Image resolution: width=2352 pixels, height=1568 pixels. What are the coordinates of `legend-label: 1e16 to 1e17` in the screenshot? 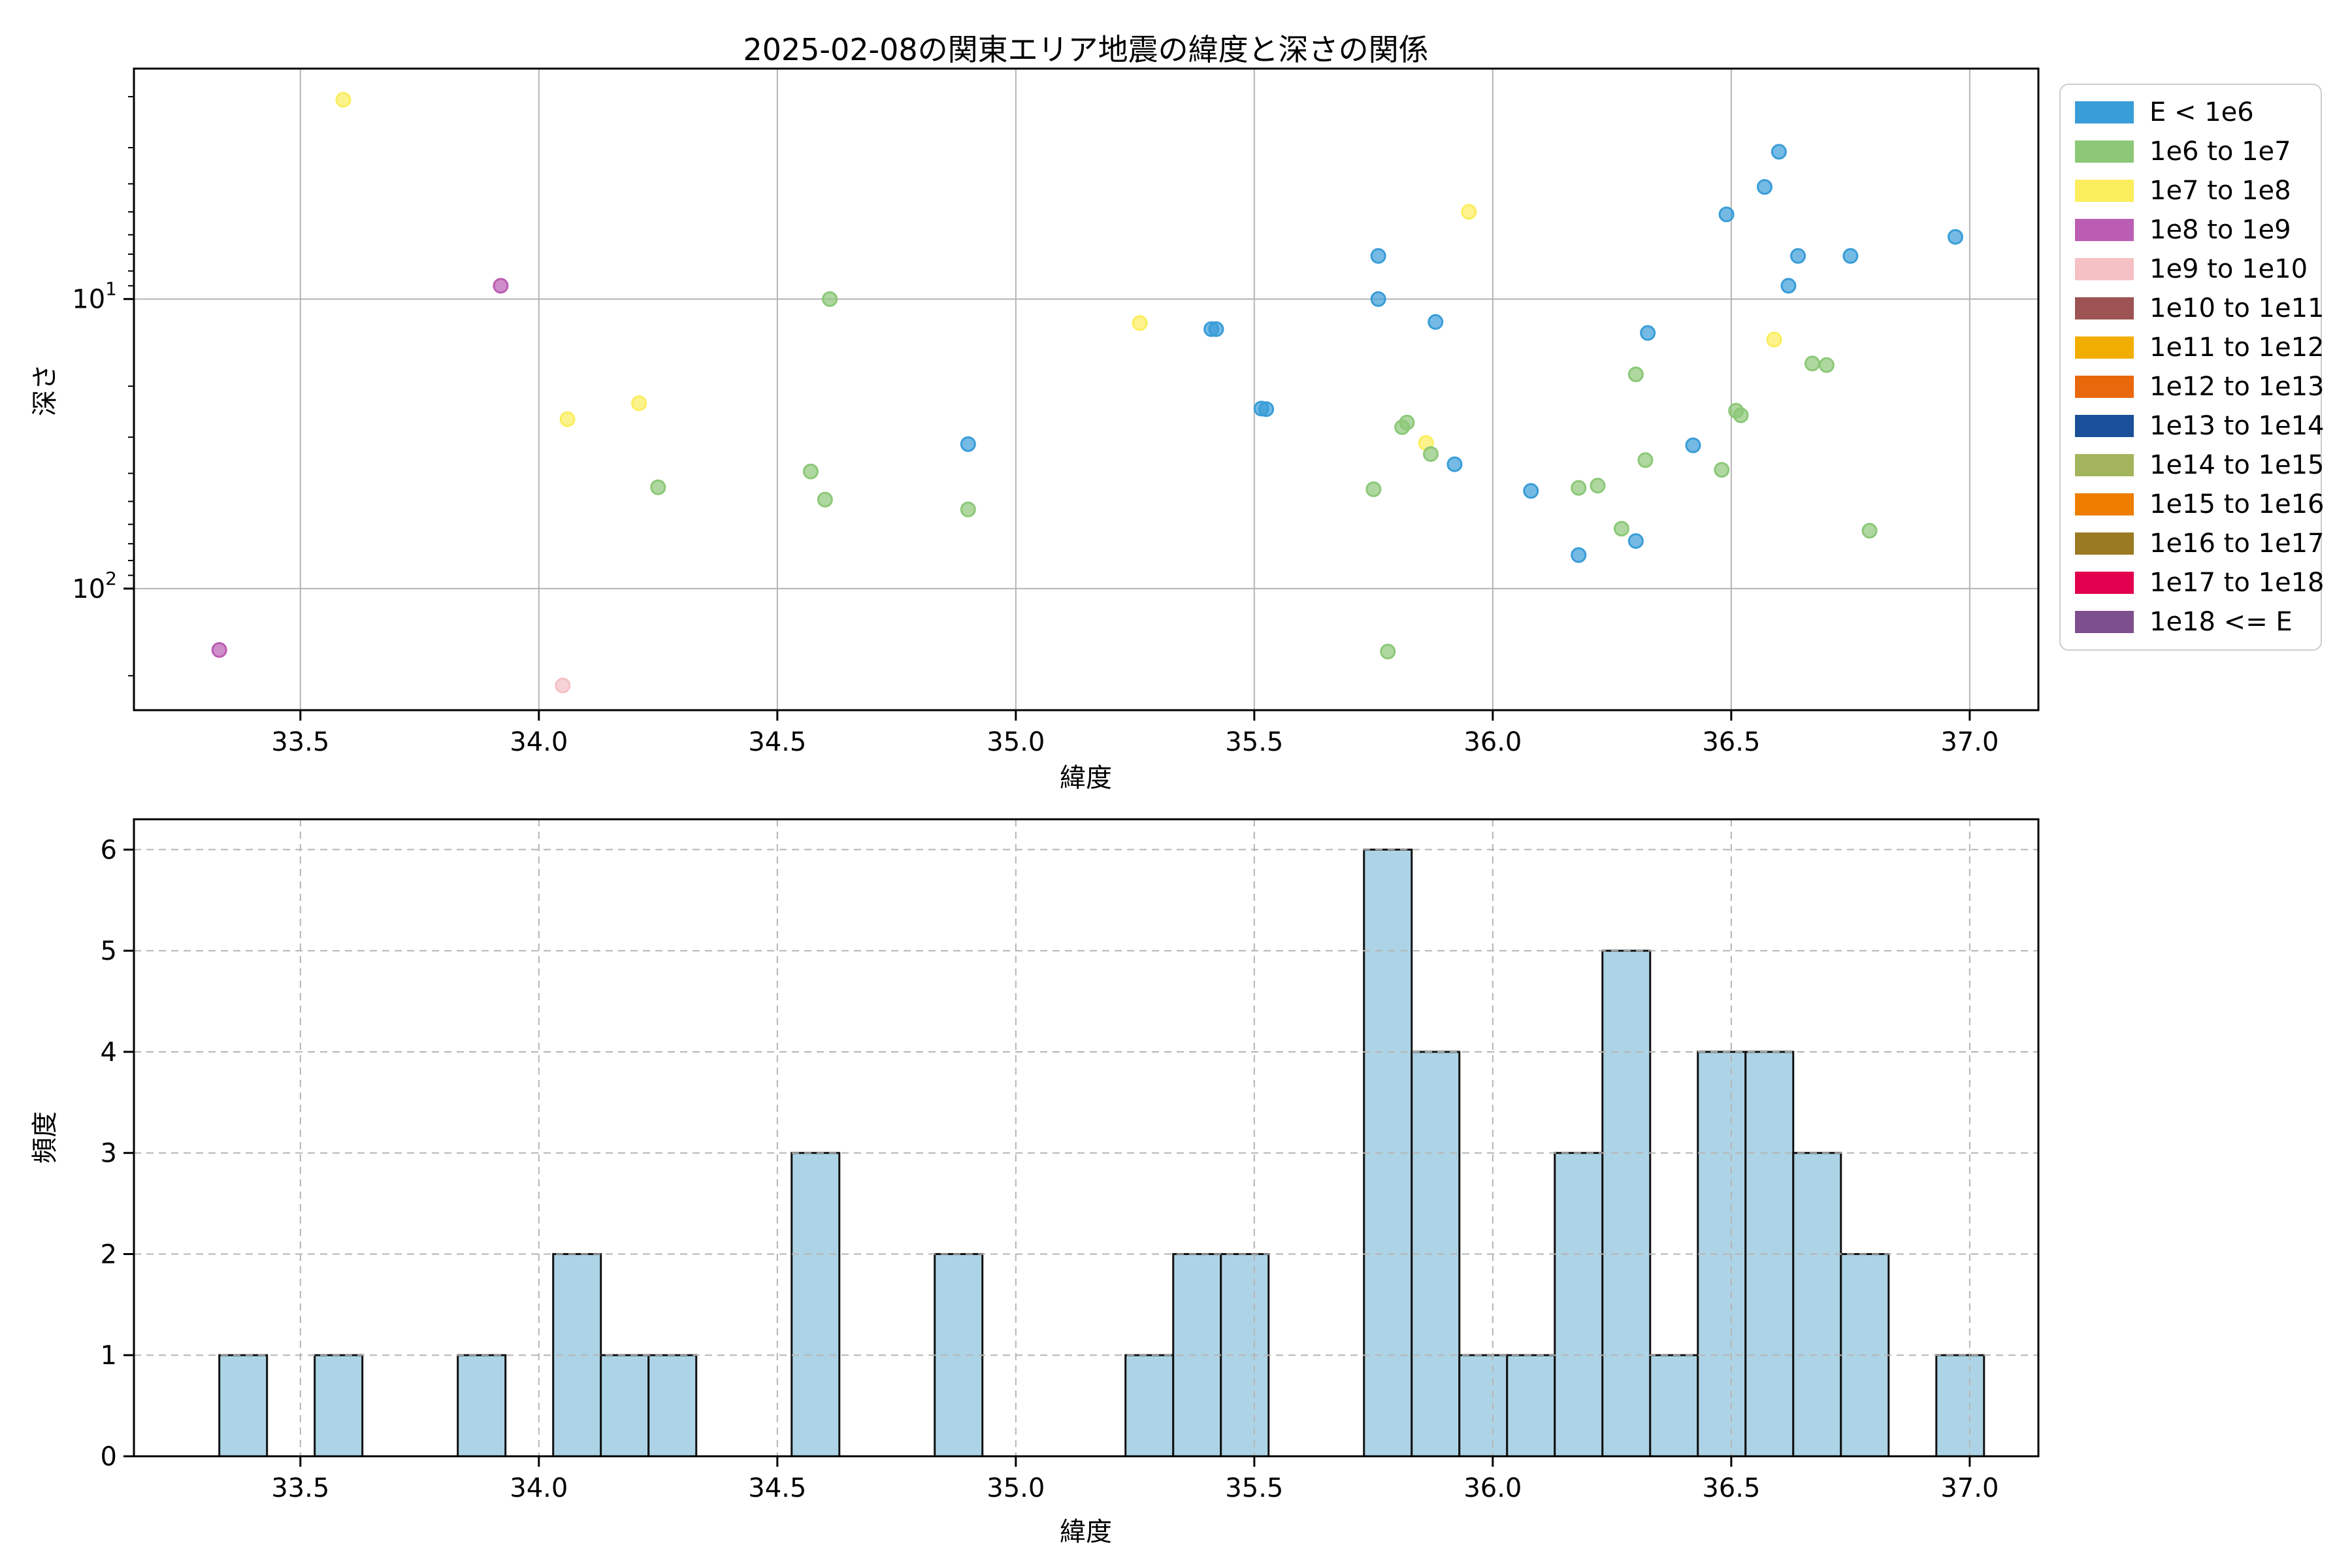 It's located at (2237, 544).